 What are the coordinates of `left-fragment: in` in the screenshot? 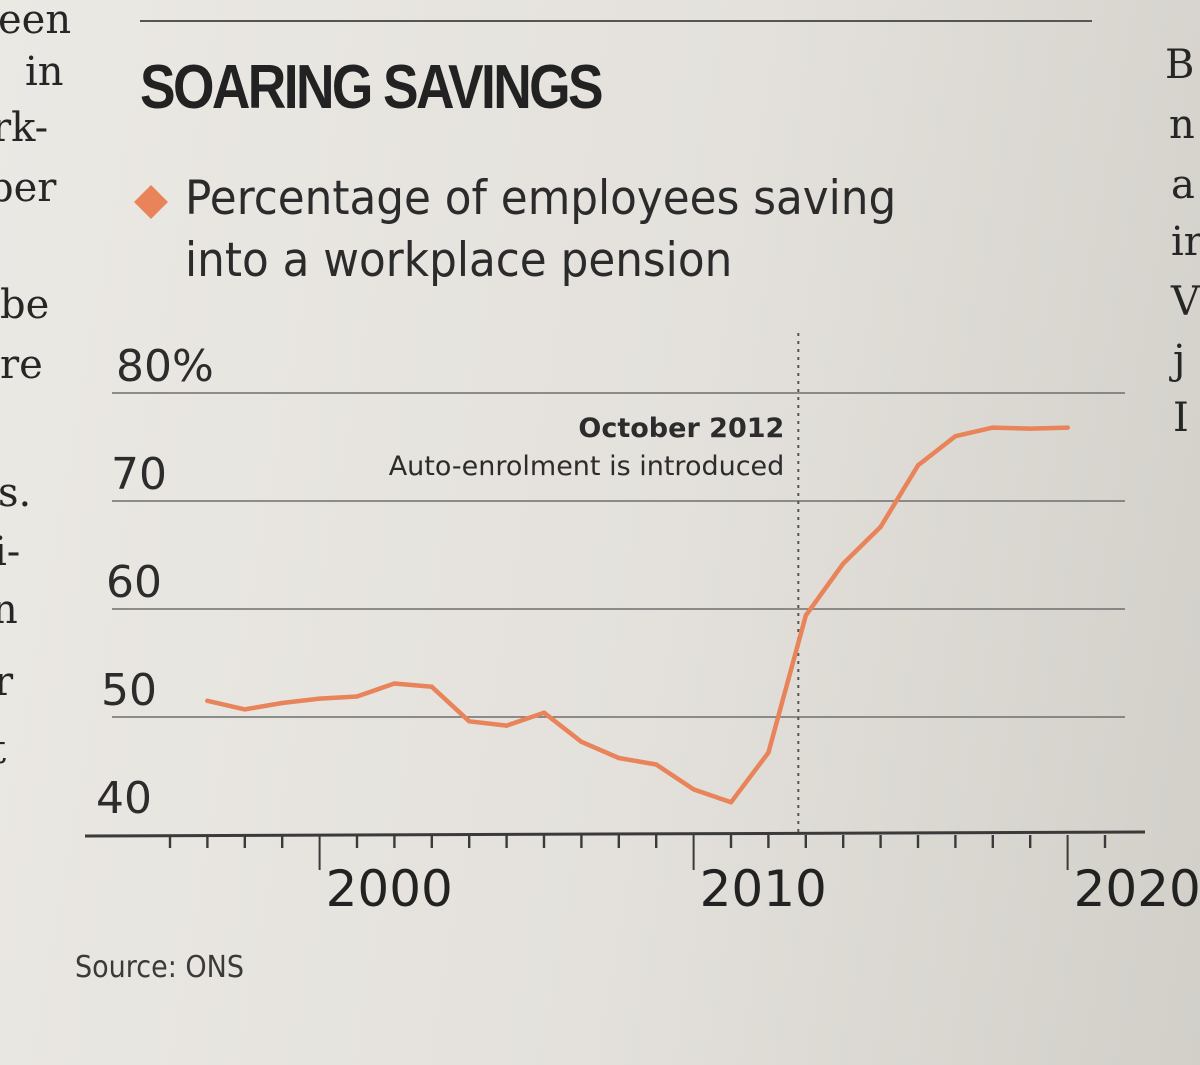 It's located at (44, 72).